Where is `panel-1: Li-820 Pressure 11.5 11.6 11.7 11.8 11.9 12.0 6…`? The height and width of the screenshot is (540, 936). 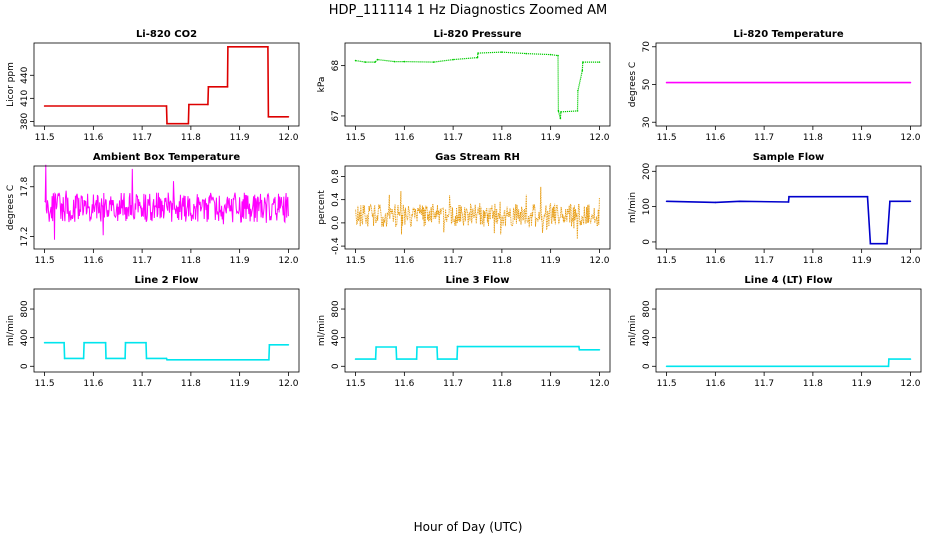 panel-1: Li-820 Pressure 11.5 11.6 11.7 11.8 11.9 12.0 6… is located at coordinates (464, 86).